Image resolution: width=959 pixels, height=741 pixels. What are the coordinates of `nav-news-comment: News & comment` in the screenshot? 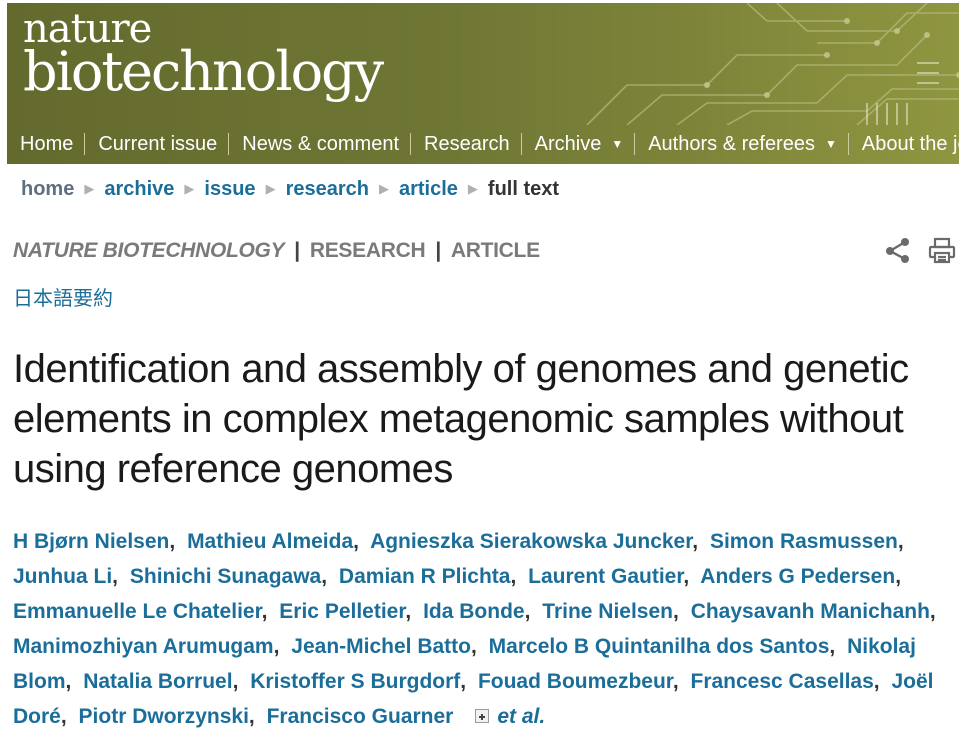 It's located at (319, 144).